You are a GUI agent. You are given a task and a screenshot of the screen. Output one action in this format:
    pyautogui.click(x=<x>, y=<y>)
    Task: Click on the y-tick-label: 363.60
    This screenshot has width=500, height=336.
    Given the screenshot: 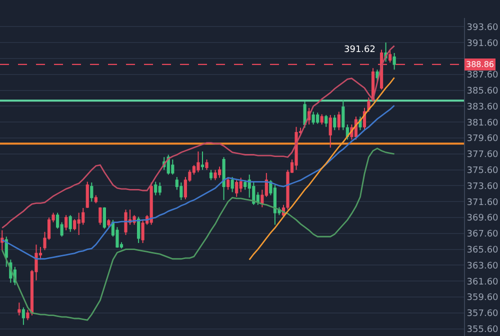 What is the action you would take?
    pyautogui.click(x=482, y=266)
    